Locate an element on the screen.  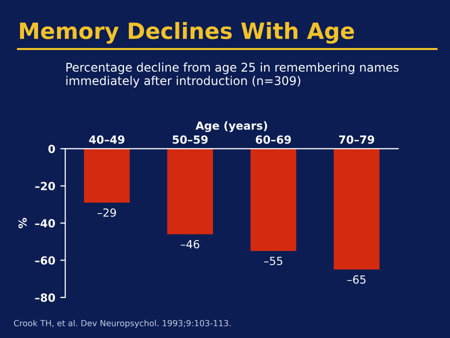
chart-subtitle: Percentage decline from age 25 in remembering names immediately after introduction (n=309) is located at coordinates (232, 75).